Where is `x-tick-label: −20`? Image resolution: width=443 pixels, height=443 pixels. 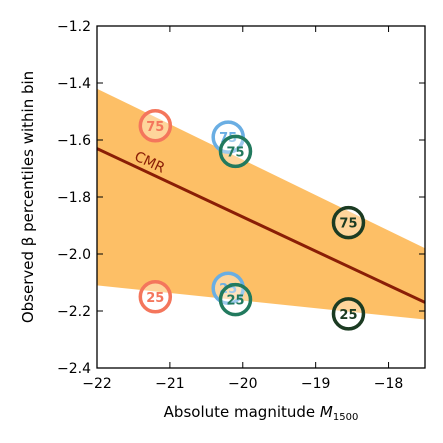 x-tick-label: −20 is located at coordinates (243, 384).